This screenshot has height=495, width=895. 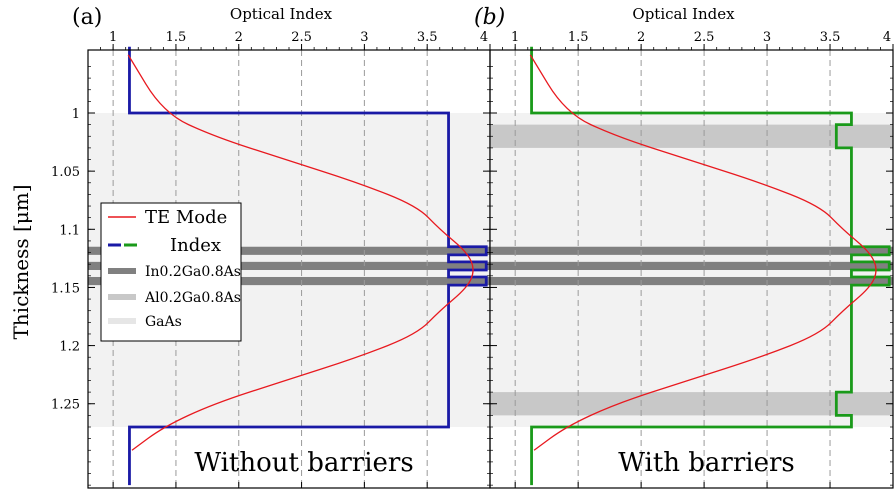 What do you see at coordinates (76, 114) in the screenshot?
I see `y-tick-label-0: 1` at bounding box center [76, 114].